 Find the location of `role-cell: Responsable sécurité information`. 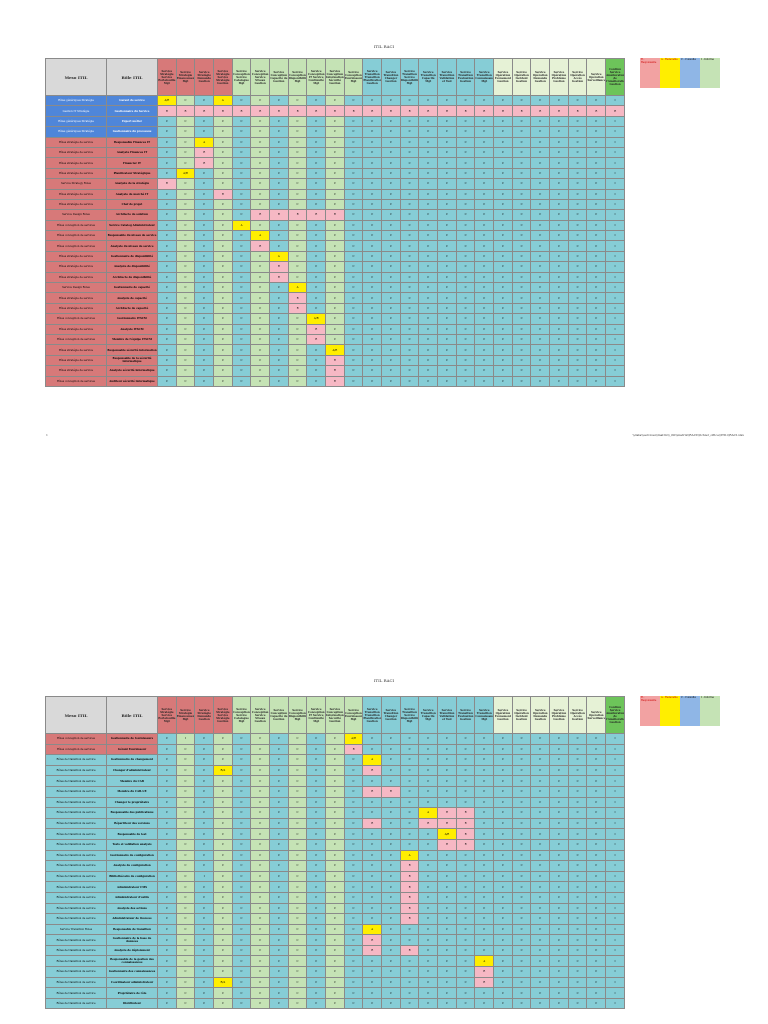

role-cell: Responsable sécurité information is located at coordinates (132, 350).